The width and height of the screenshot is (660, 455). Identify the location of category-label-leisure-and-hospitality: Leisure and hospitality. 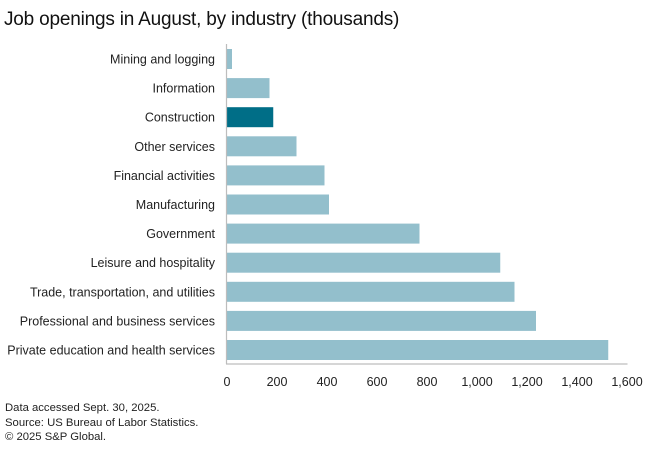
(153, 263).